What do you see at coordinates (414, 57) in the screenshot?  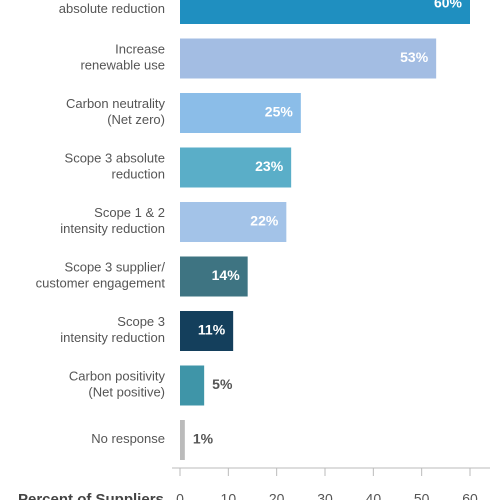 I see `value-label: 53%` at bounding box center [414, 57].